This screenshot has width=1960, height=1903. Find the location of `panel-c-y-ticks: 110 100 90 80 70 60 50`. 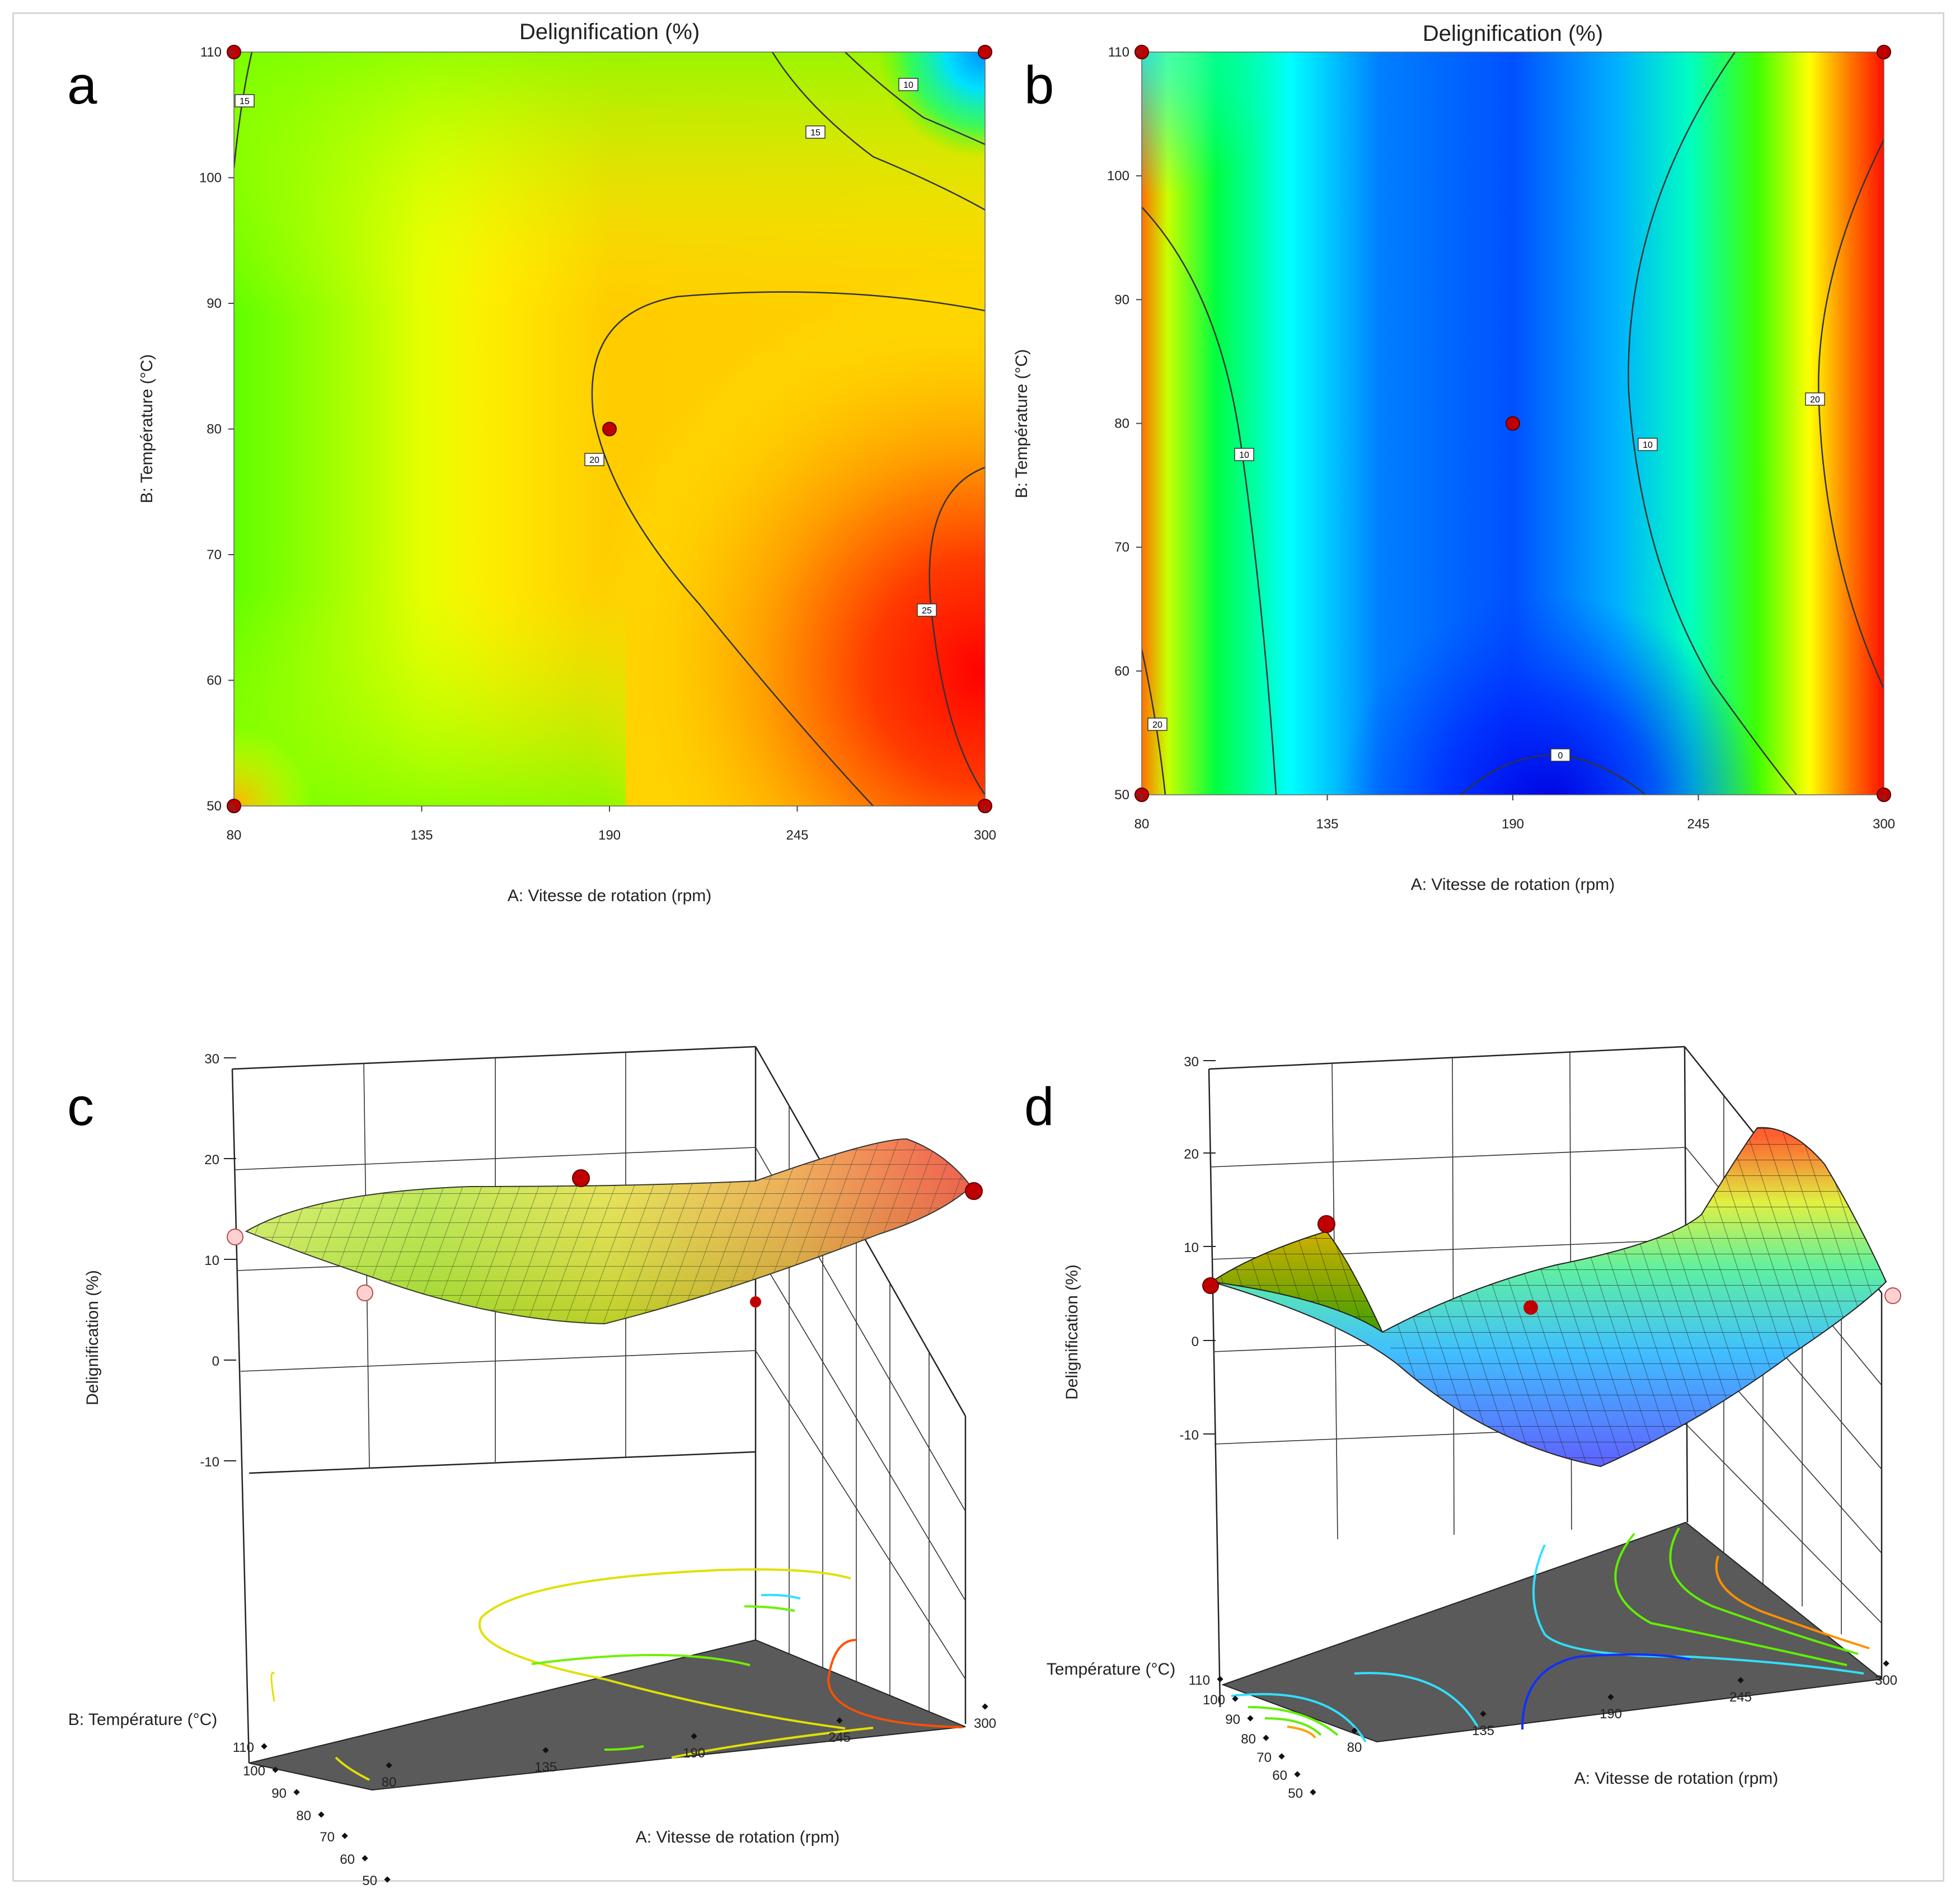

panel-c-y-ticks: 110 100 90 80 70 60 50 is located at coordinates (312, 1814).